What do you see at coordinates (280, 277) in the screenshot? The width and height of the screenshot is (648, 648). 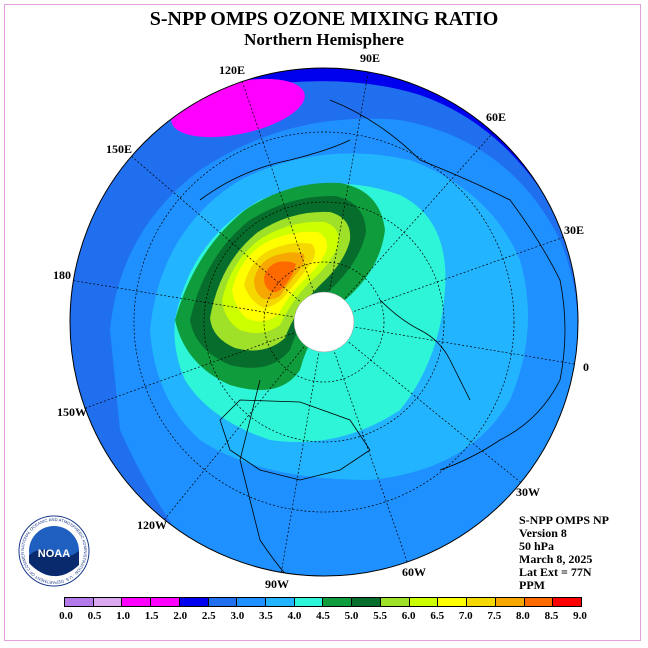 I see `ozone-band-8.0` at bounding box center [280, 277].